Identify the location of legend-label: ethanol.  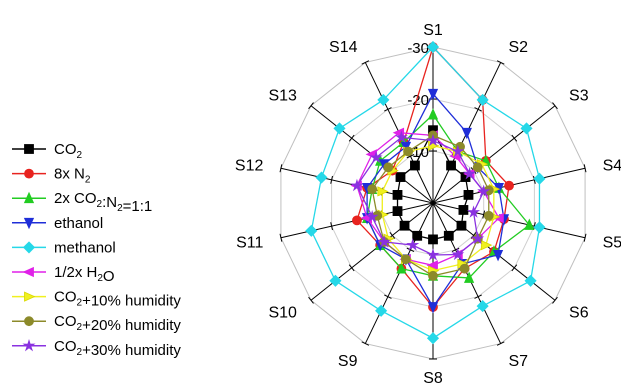
(78, 223).